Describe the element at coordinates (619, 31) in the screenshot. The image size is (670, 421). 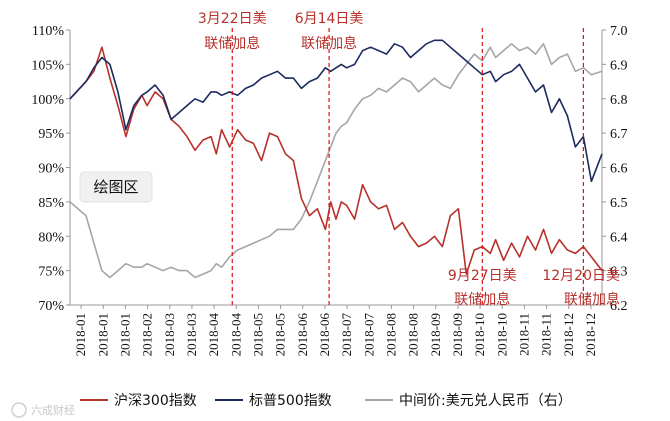
I see `y-right-tick-label: 7.0` at that location.